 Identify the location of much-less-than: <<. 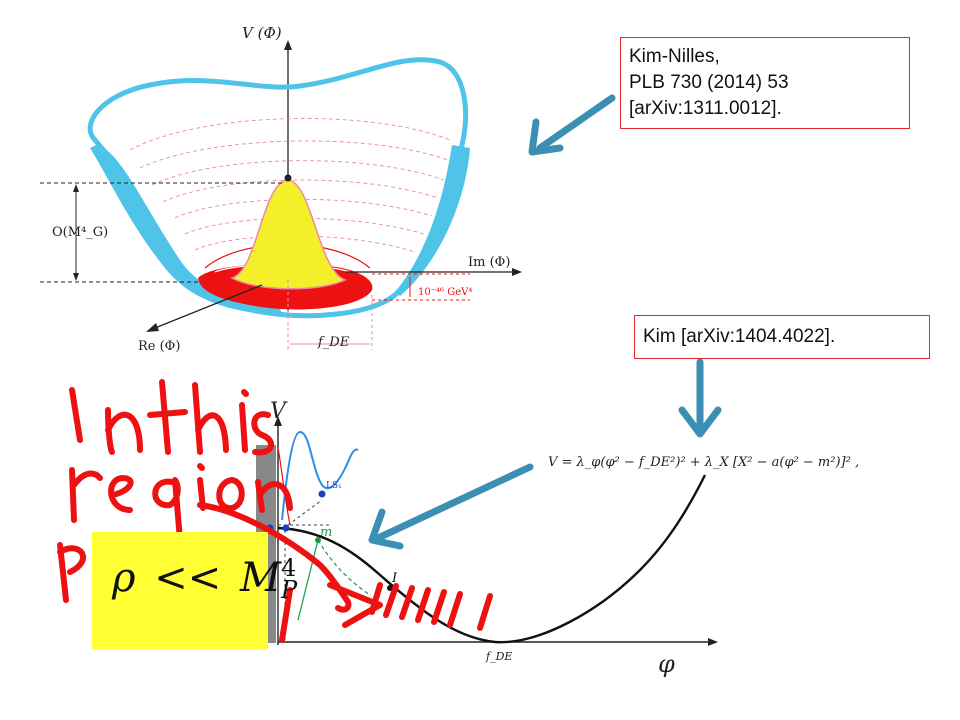
(188, 578).